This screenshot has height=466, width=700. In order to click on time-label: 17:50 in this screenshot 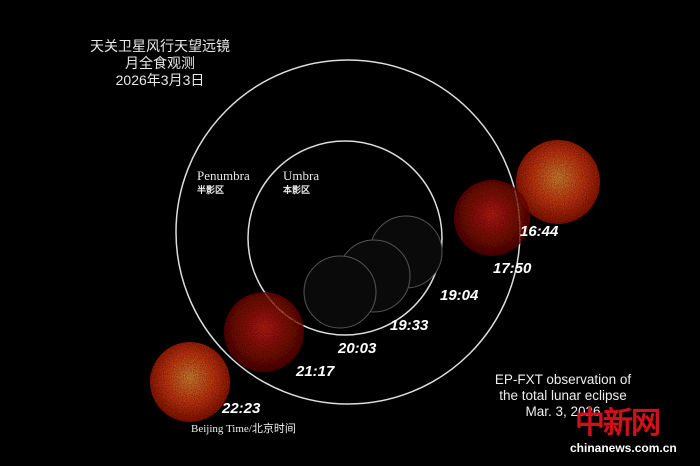, I will do `click(512, 268)`.